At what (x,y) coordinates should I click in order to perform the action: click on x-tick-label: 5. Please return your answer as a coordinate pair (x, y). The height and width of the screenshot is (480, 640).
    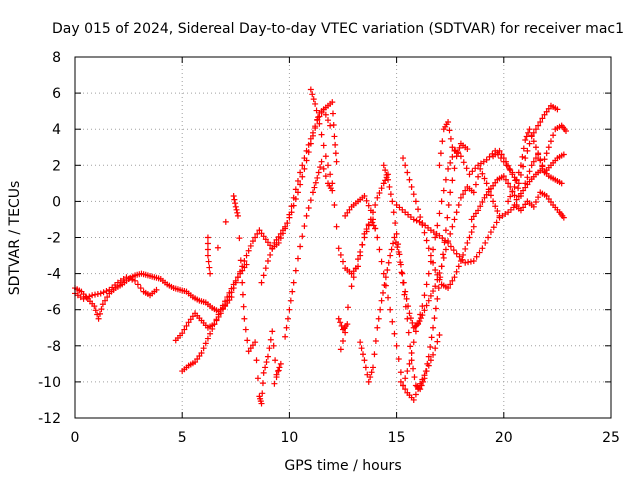
    Looking at the image, I should click on (182, 438).